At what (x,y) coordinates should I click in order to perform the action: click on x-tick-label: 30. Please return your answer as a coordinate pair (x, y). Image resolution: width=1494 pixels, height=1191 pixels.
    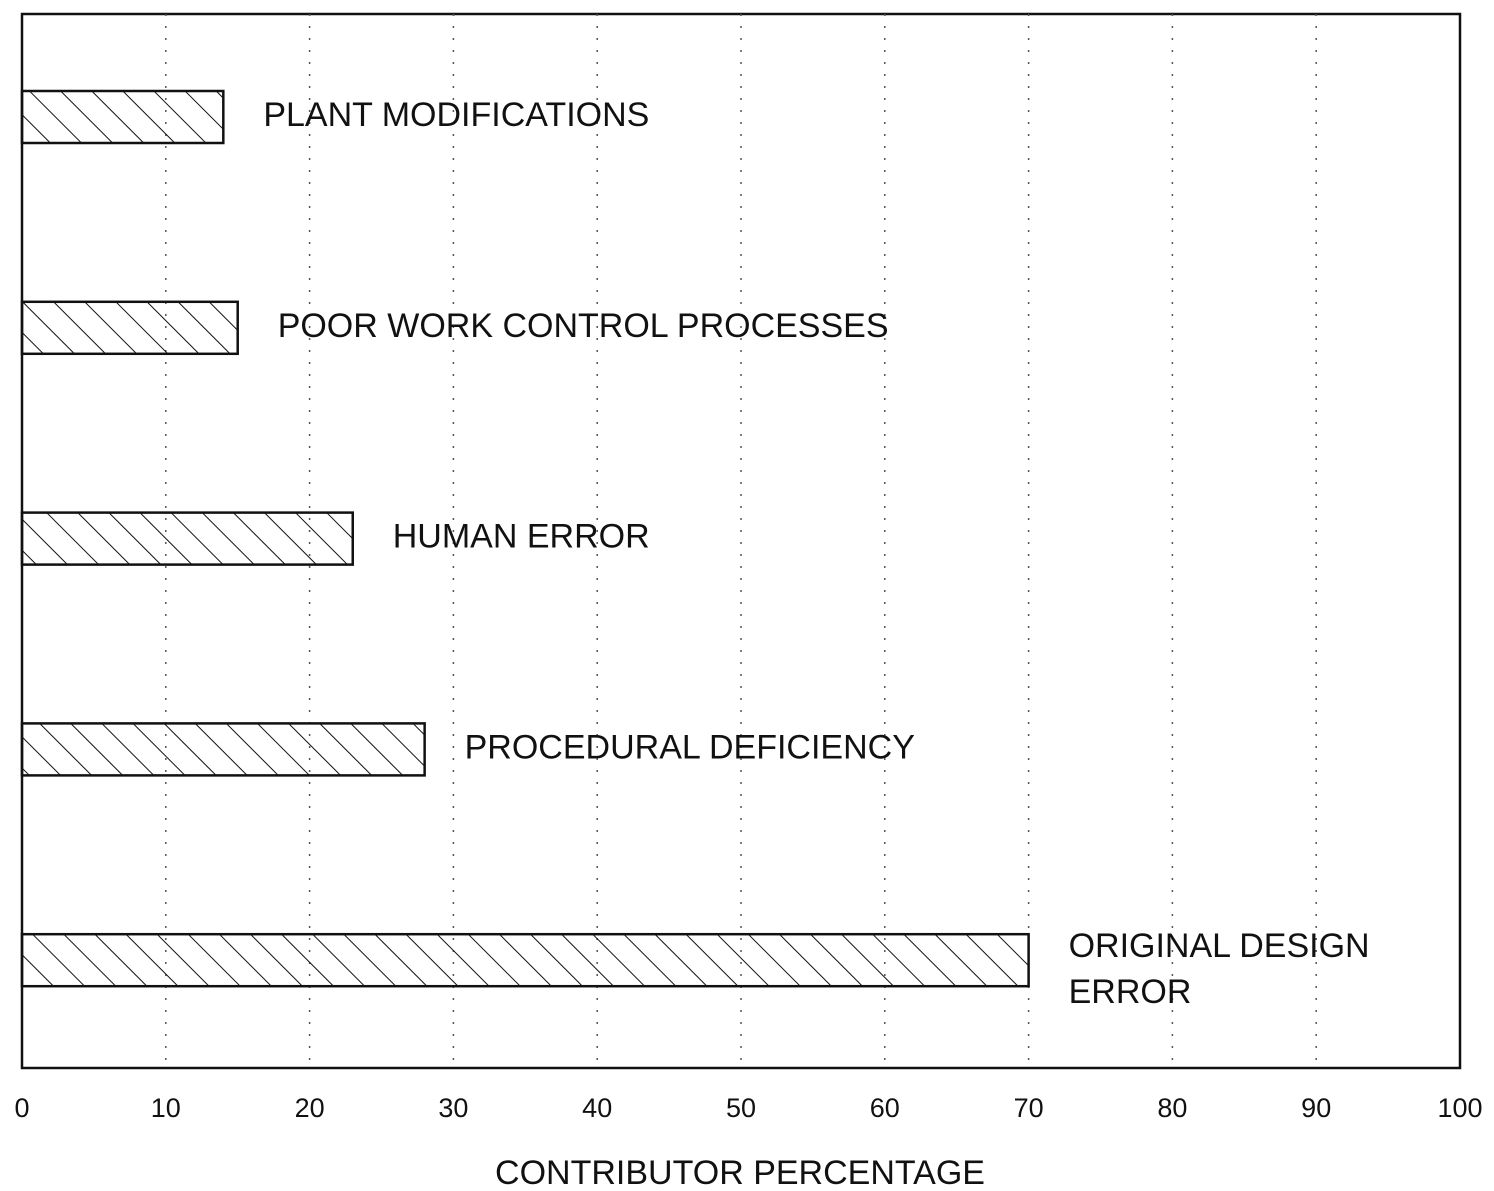
    Looking at the image, I should click on (453, 1108).